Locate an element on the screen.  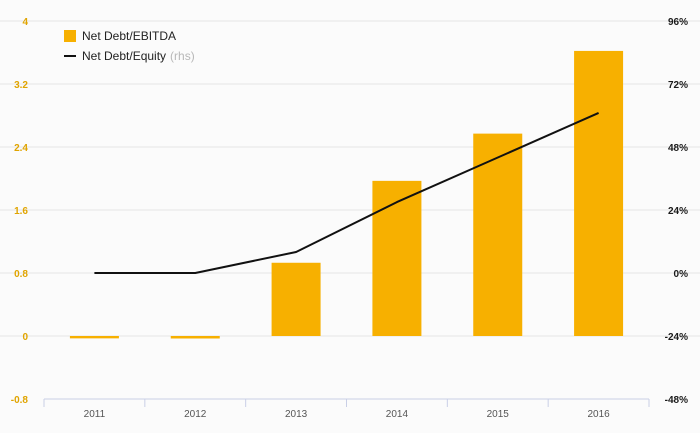
right-tick-label: 72% is located at coordinates (678, 85).